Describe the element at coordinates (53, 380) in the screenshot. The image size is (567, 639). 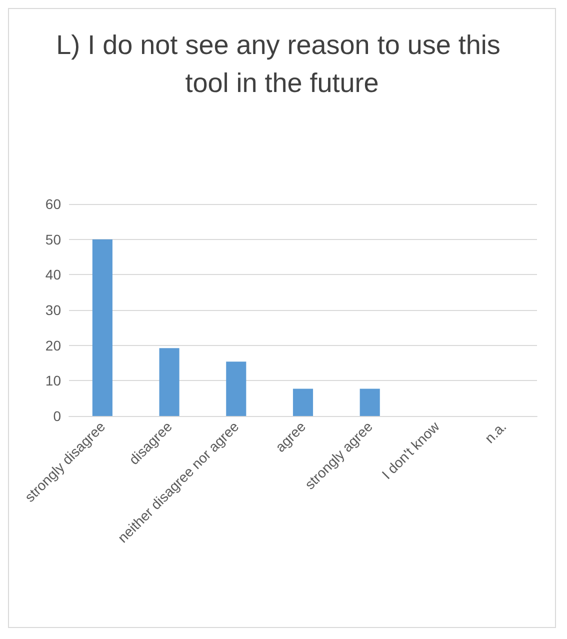
I see `y-tick-label: 10` at that location.